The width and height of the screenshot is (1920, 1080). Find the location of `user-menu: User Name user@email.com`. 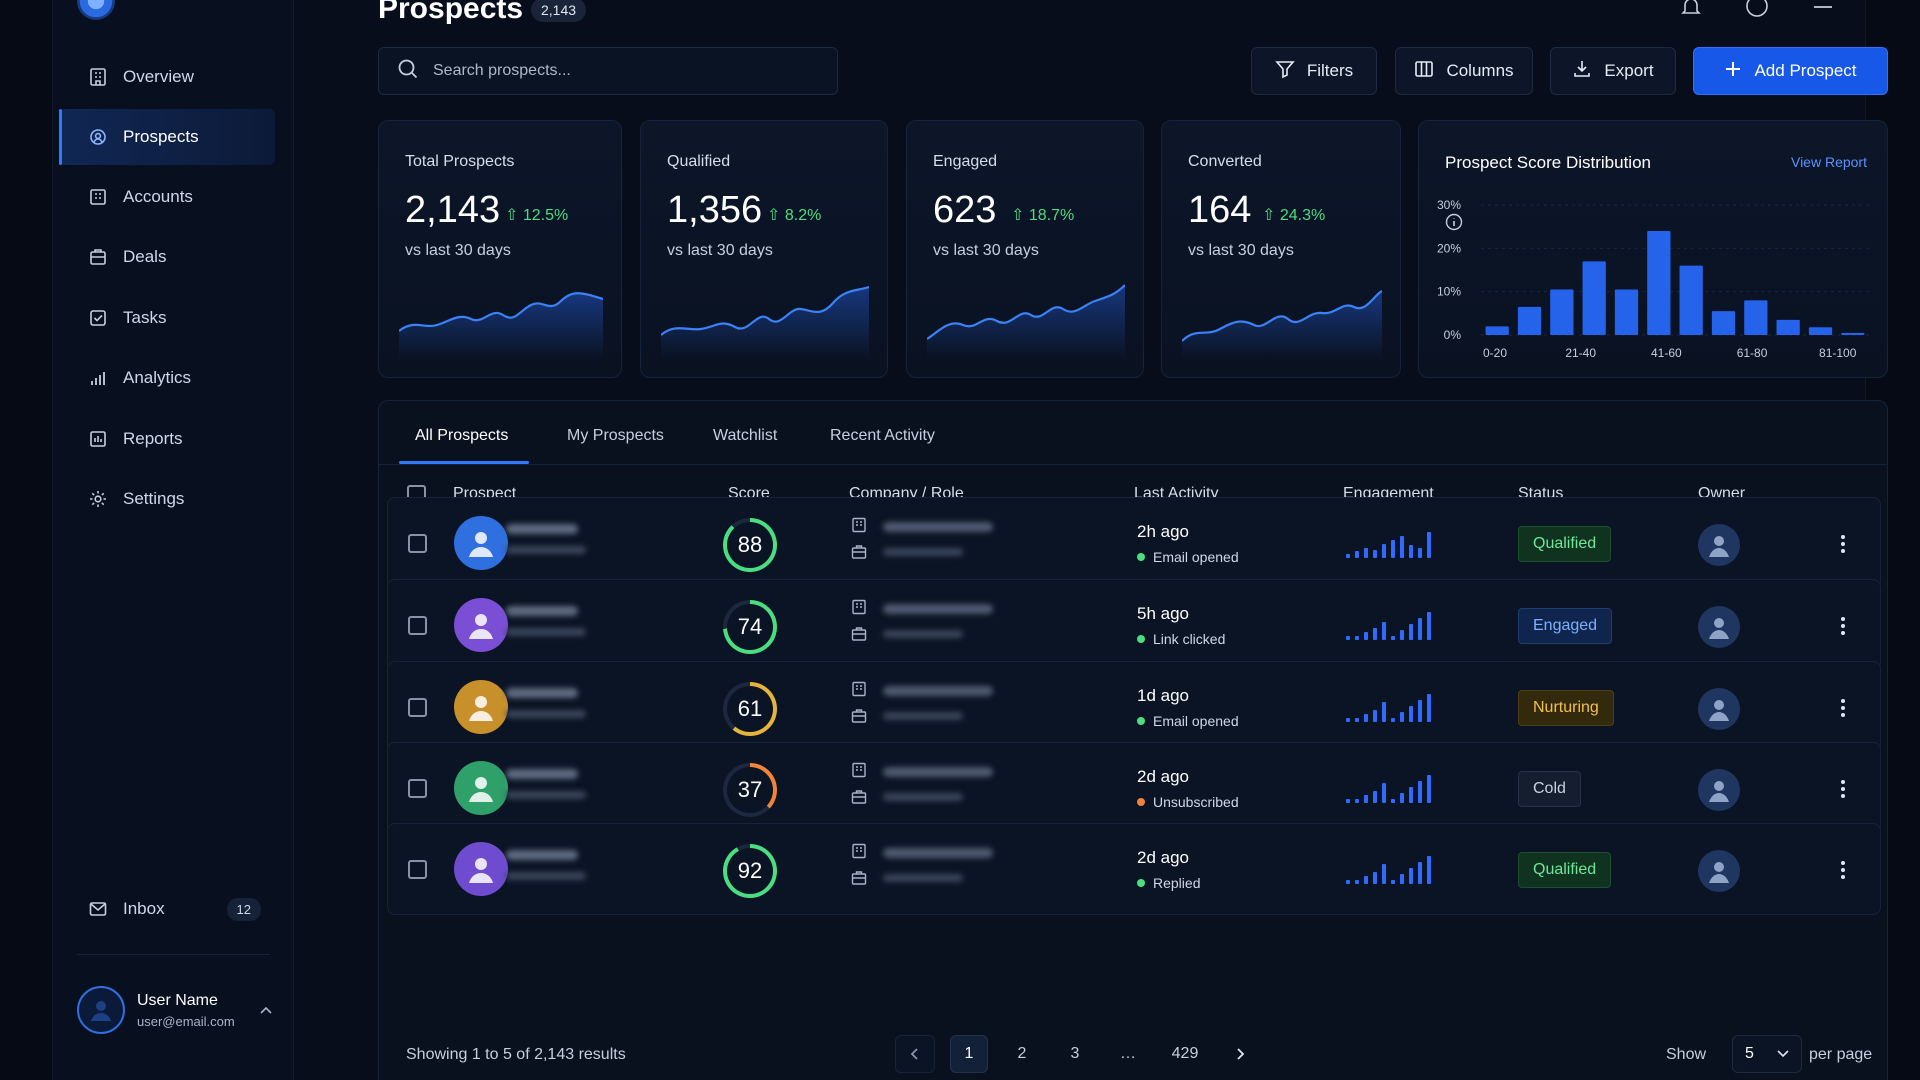

user-menu: User Name user@email.com is located at coordinates (175, 1010).